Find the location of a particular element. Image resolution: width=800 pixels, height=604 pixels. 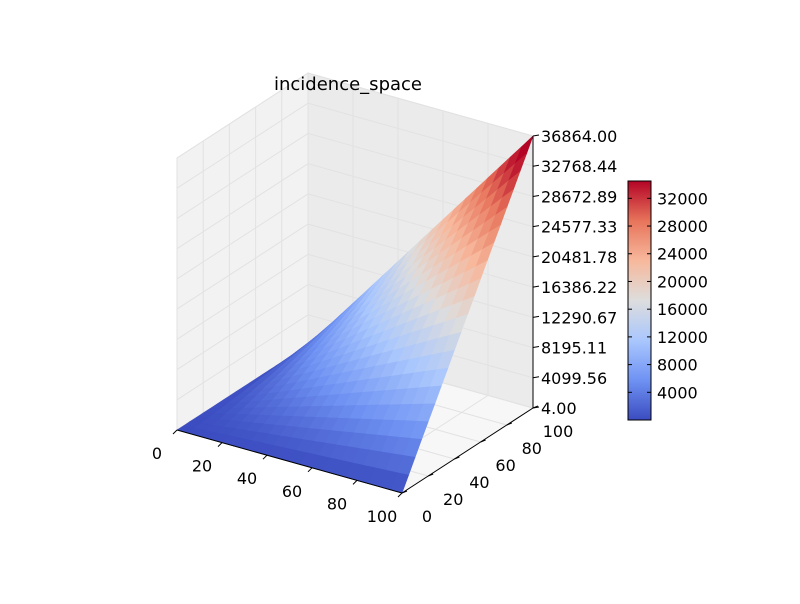

chart-title: incidence_space is located at coordinates (348, 84).